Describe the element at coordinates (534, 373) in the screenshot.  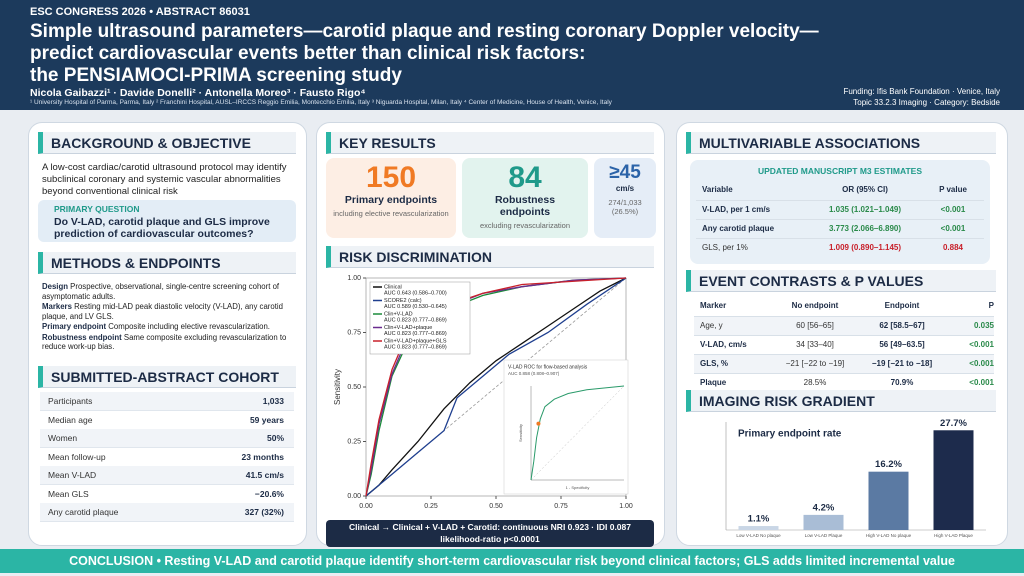
I see `inset-subtitle: AUC 0.858 (0.808–0.907)` at that location.